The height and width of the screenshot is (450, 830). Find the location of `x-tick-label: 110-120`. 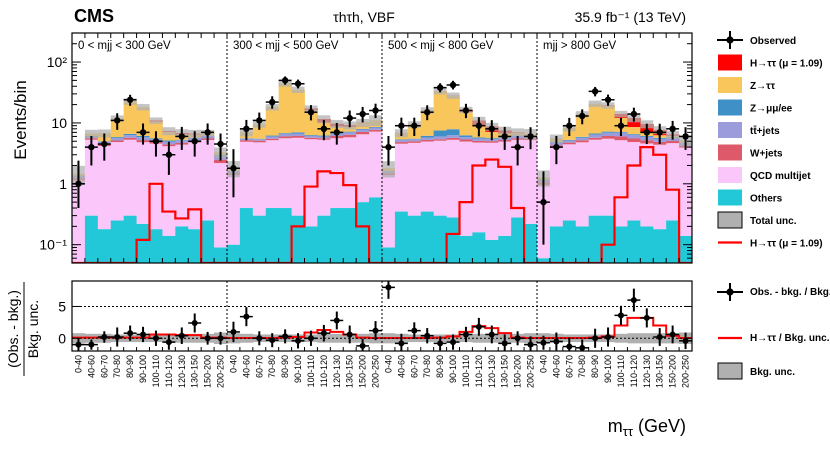

x-tick-label: 110-120 is located at coordinates (324, 371).